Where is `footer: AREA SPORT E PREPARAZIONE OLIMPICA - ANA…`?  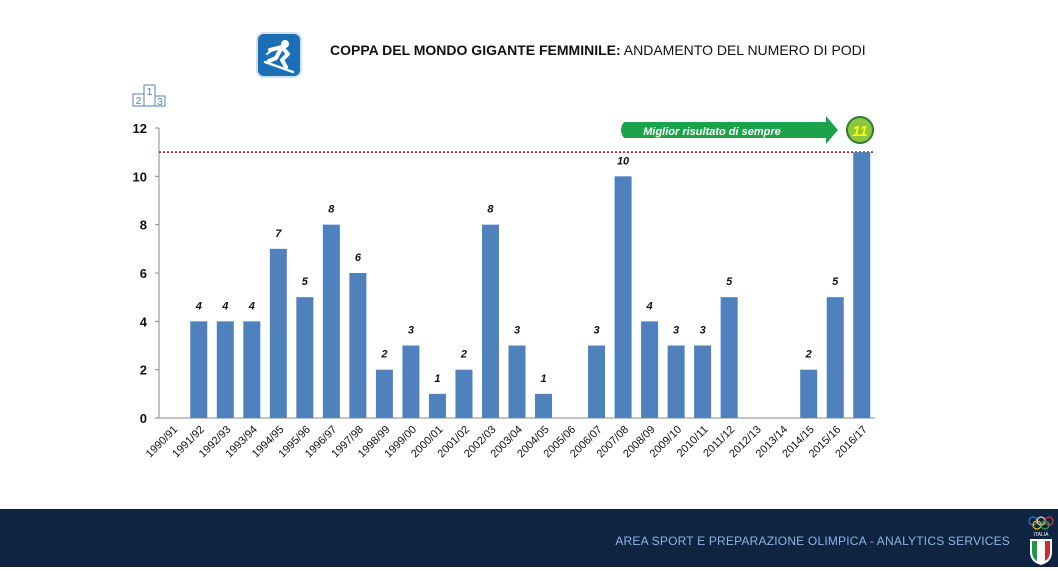
footer: AREA SPORT E PREPARAZIONE OLIMPICA - ANA… is located at coordinates (529, 538).